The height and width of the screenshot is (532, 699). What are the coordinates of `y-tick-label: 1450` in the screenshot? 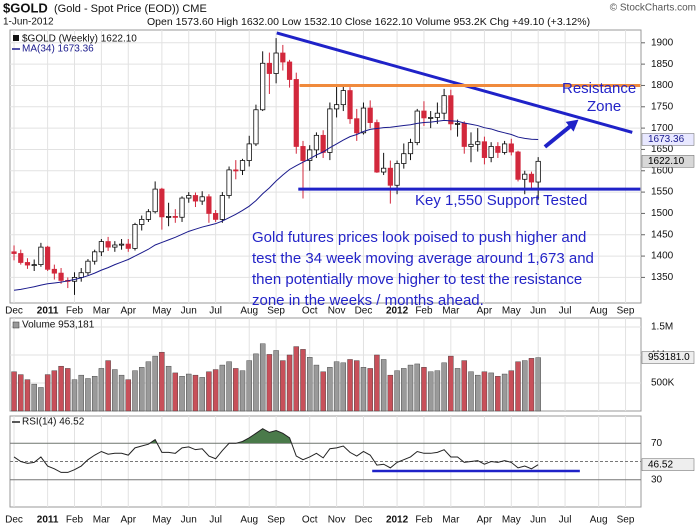 It's located at (662, 234).